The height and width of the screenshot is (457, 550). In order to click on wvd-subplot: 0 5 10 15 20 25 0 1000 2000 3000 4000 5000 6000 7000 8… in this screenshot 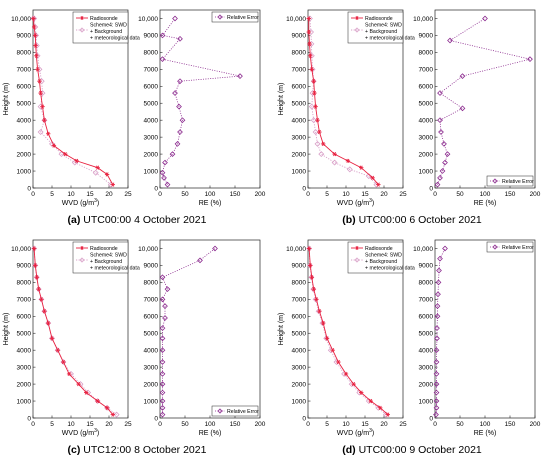, I will do `click(71, 108)`.